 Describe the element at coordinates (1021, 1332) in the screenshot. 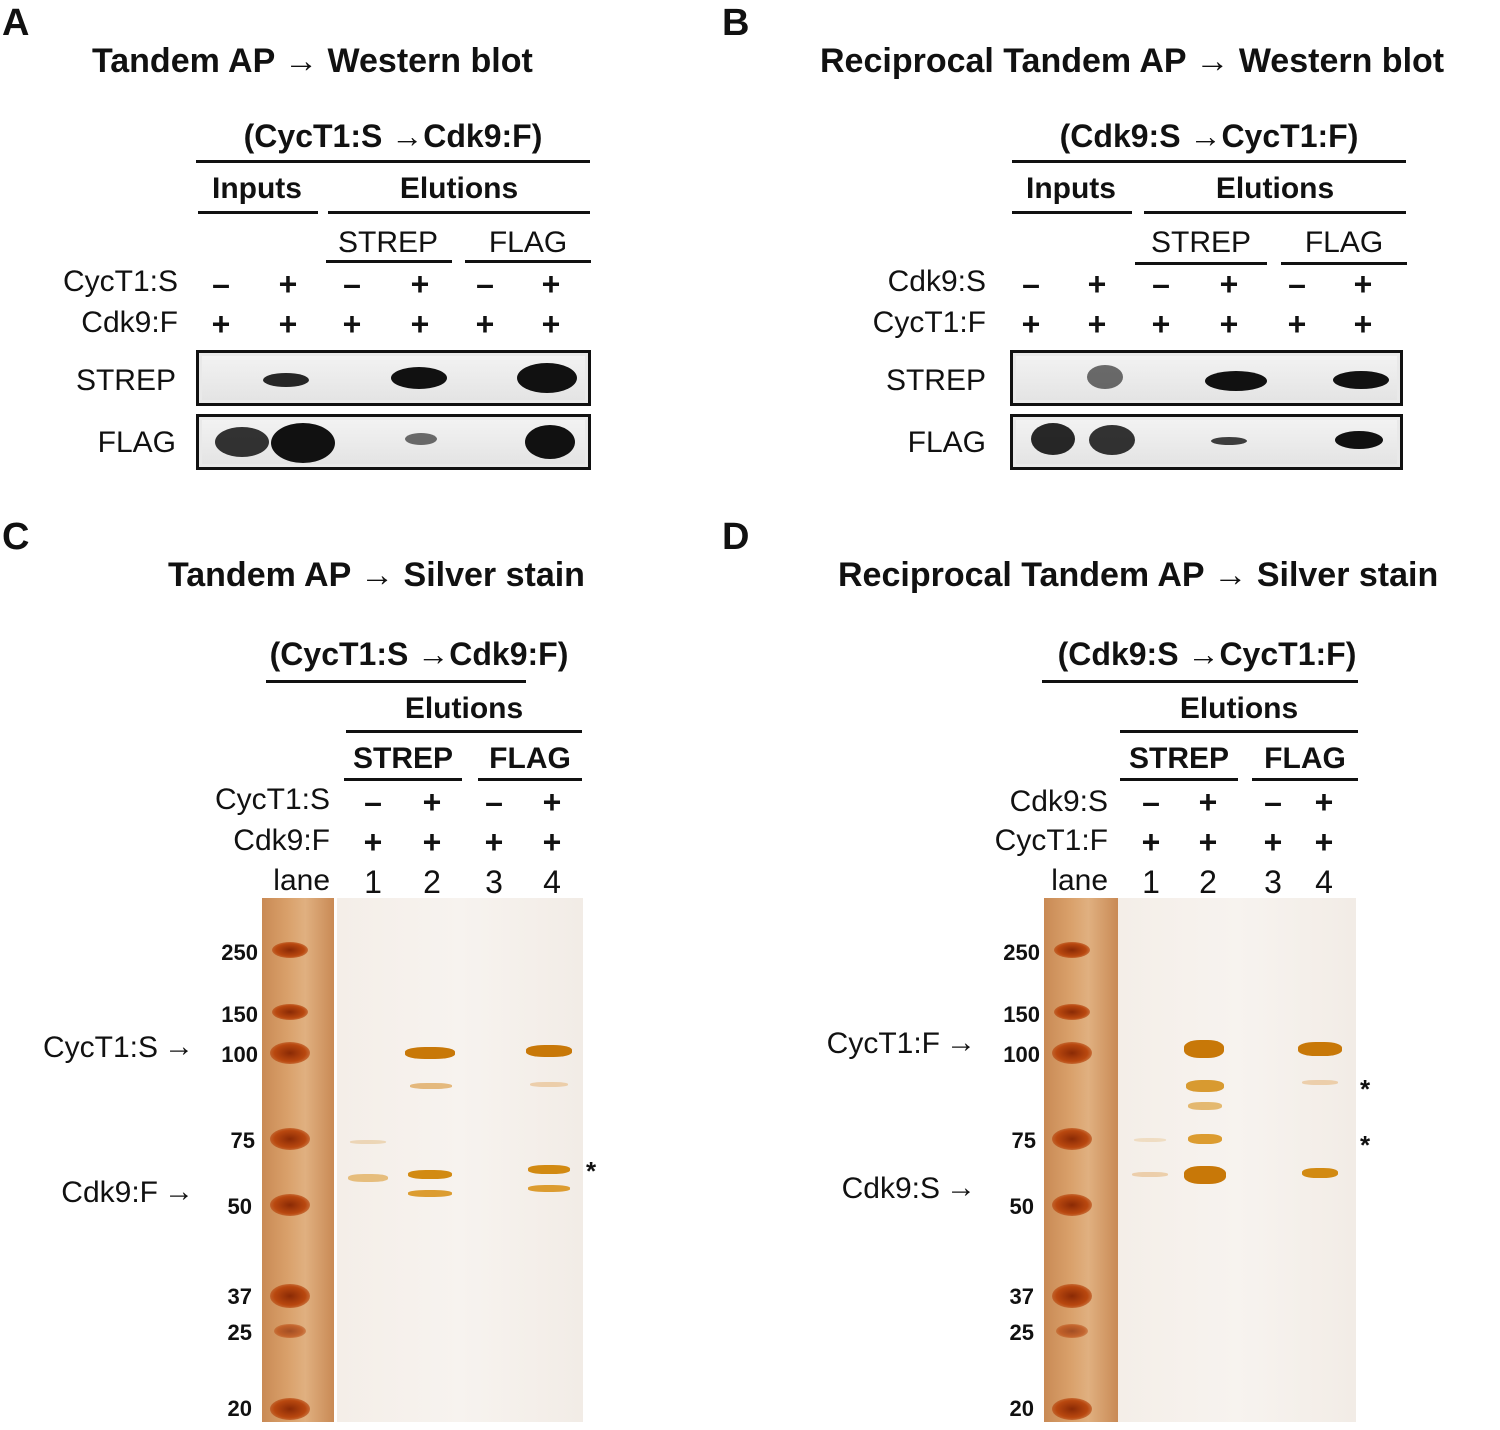

I see `panel-d-mw-label: 25` at that location.